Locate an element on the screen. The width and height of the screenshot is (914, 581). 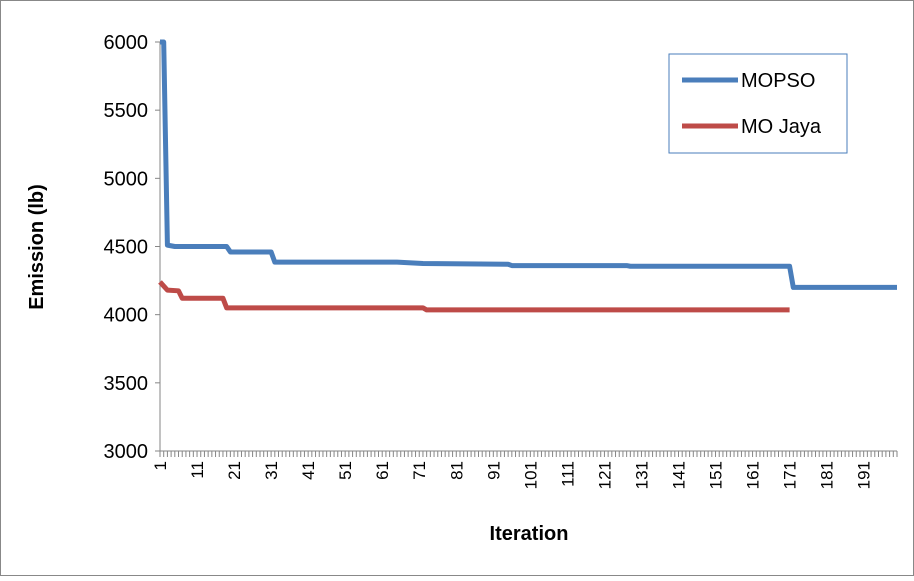
y-tick-label: 6000 is located at coordinates (126, 43).